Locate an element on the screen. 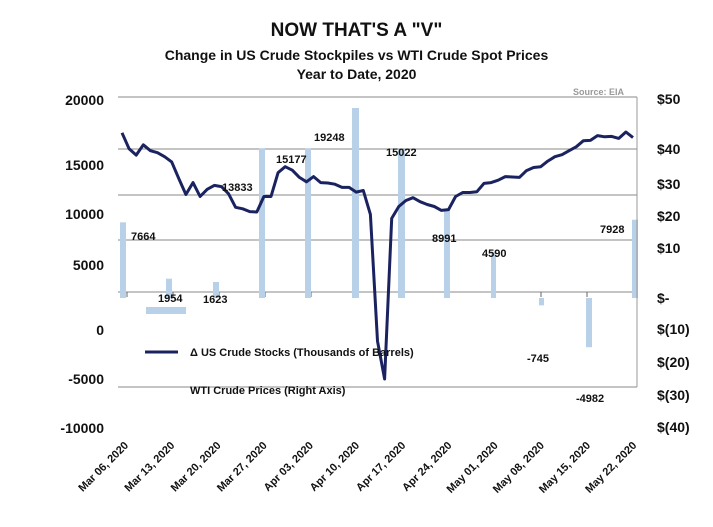 This screenshot has height=527, width=713. left-tick-label: -5000 is located at coordinates (86, 379).